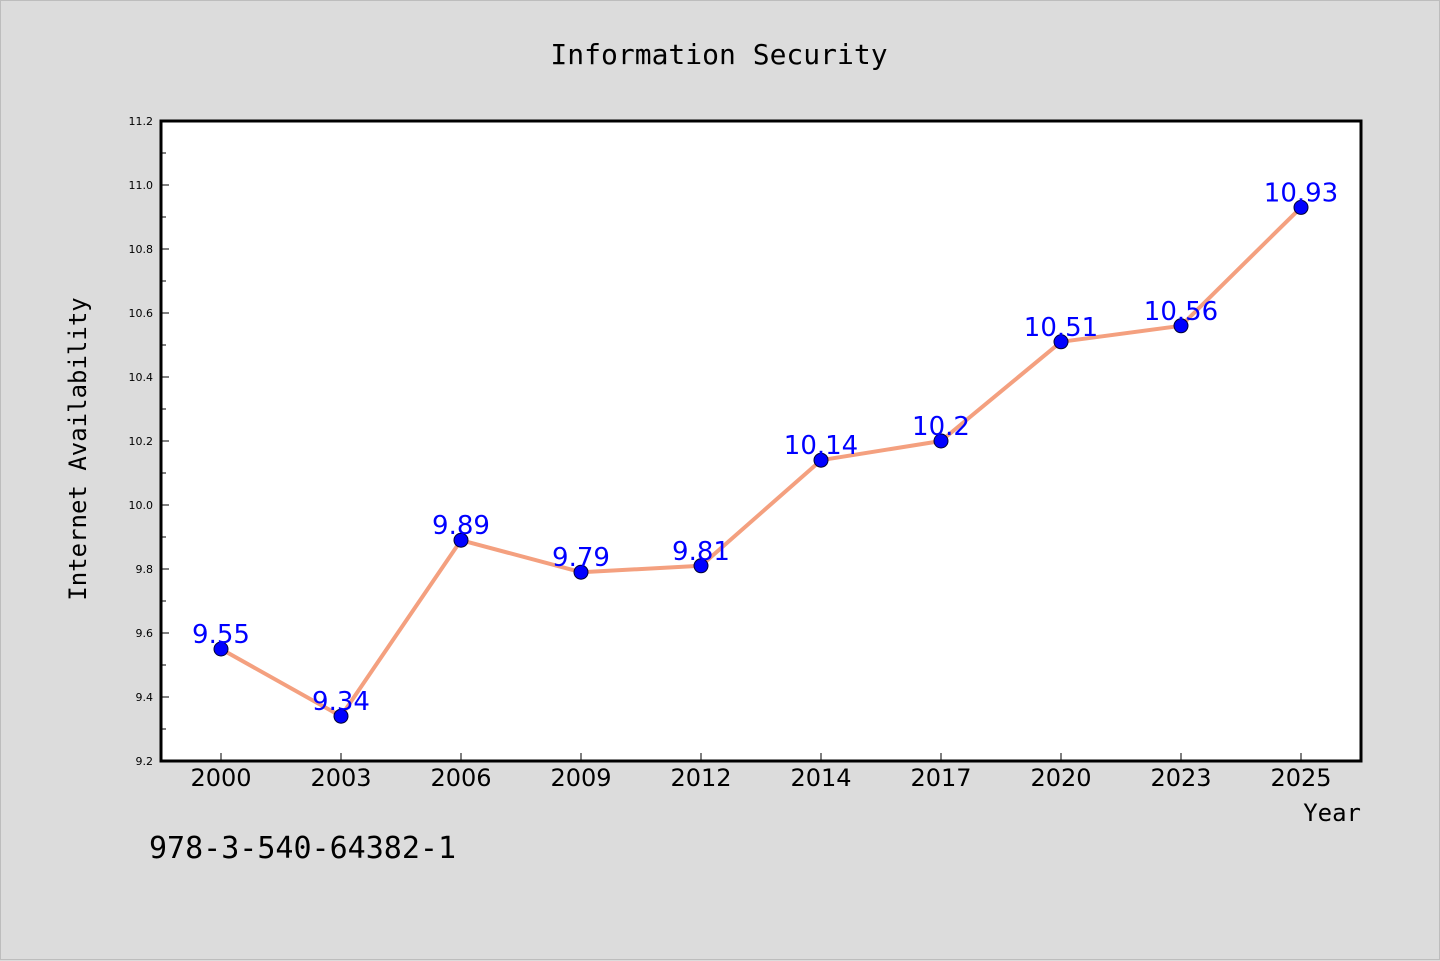  Describe the element at coordinates (141, 185) in the screenshot. I see `y-tick-label: 11.0` at that location.